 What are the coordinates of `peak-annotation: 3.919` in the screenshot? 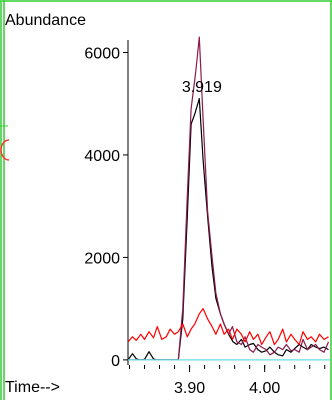 It's located at (202, 87).